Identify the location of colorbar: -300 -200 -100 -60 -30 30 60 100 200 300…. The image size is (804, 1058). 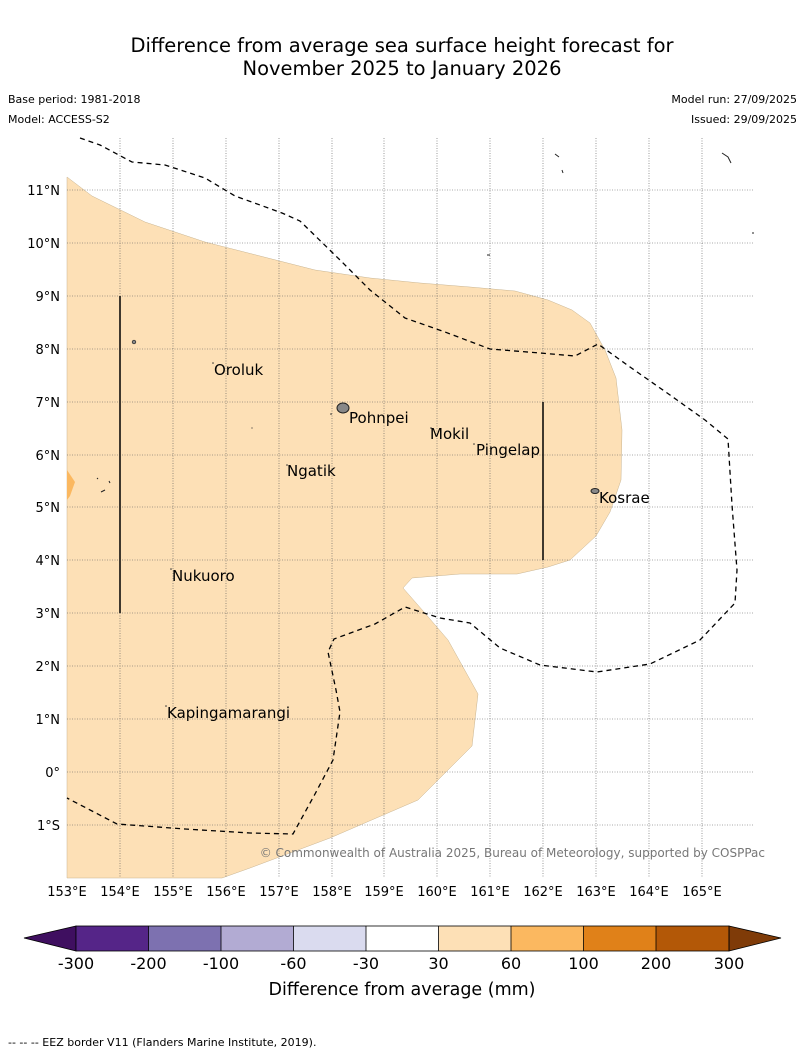
(402, 962).